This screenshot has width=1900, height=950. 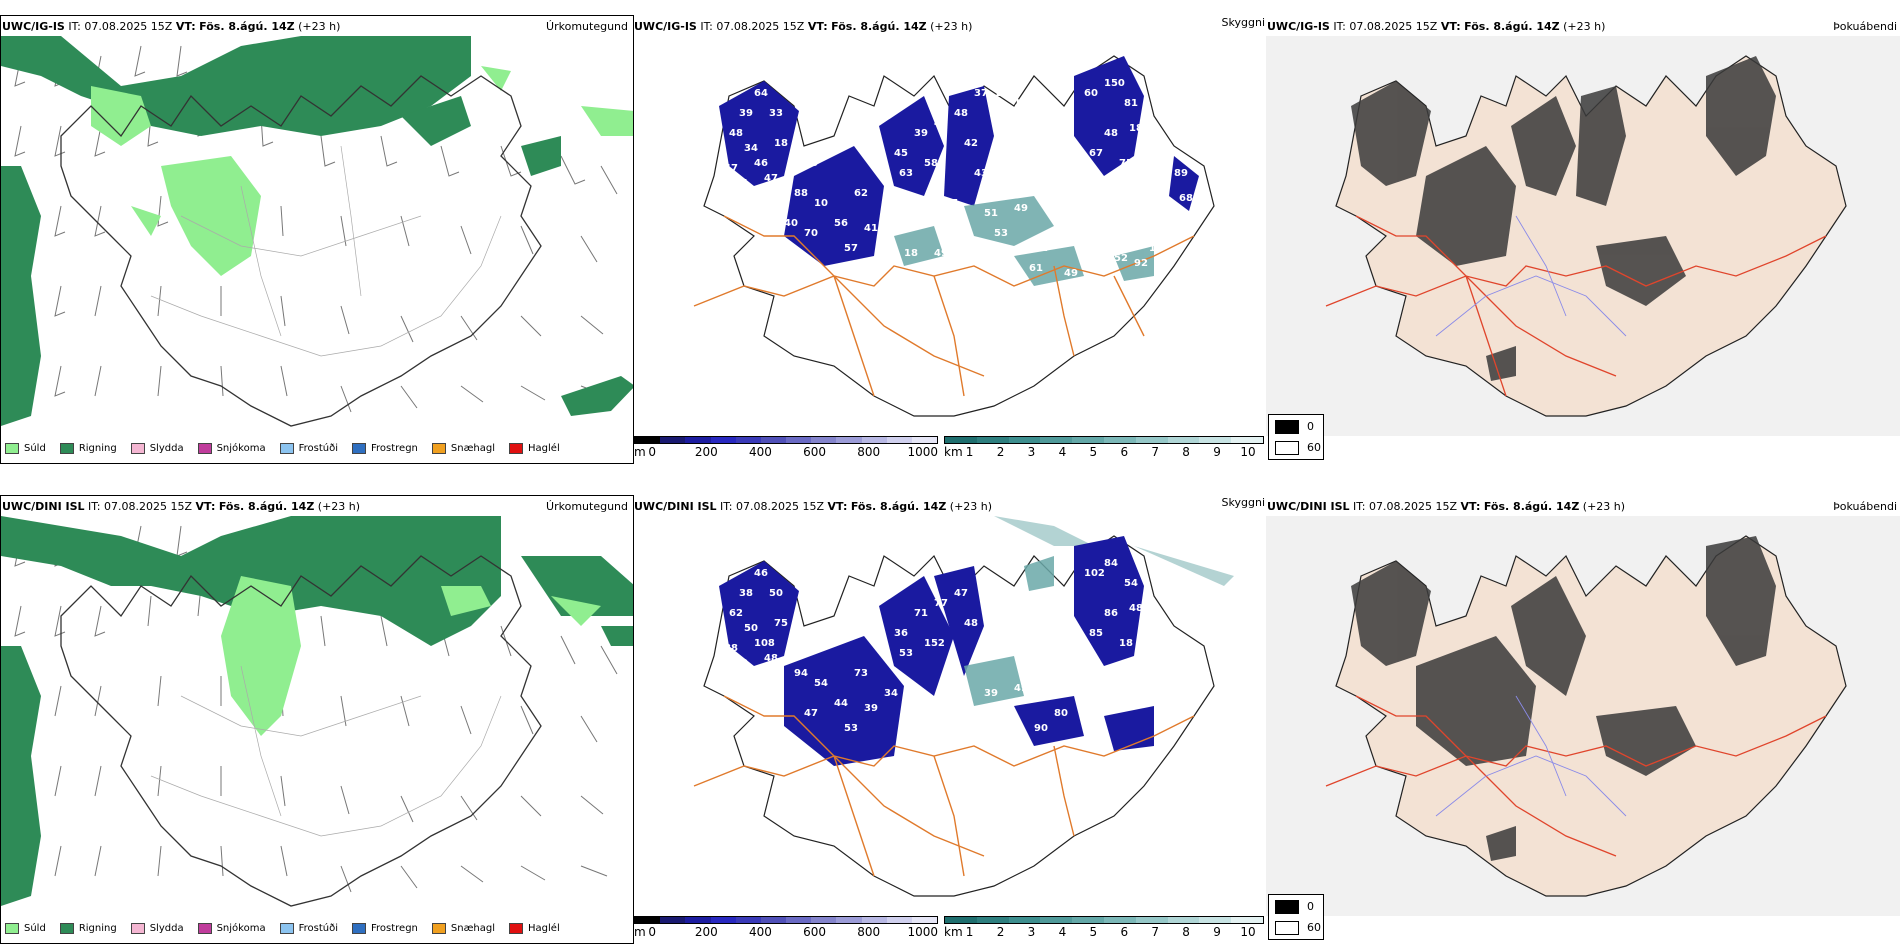 I want to click on visibility-value-label: 80, so click(x=1061, y=713).